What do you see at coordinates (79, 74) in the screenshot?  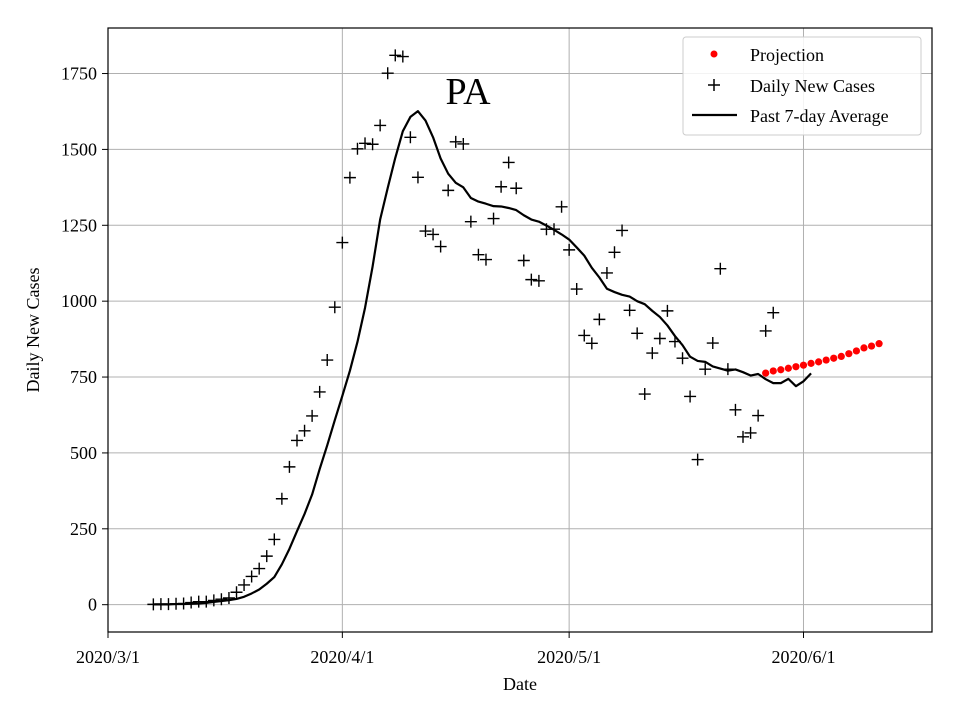 I see `y-tick-label: 1750` at bounding box center [79, 74].